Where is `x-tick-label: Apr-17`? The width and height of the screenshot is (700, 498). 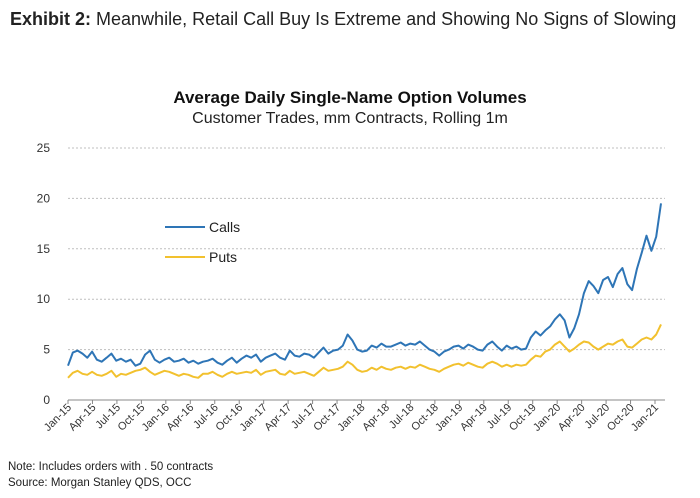 x-tick-label: Apr-17 is located at coordinates (278, 418).